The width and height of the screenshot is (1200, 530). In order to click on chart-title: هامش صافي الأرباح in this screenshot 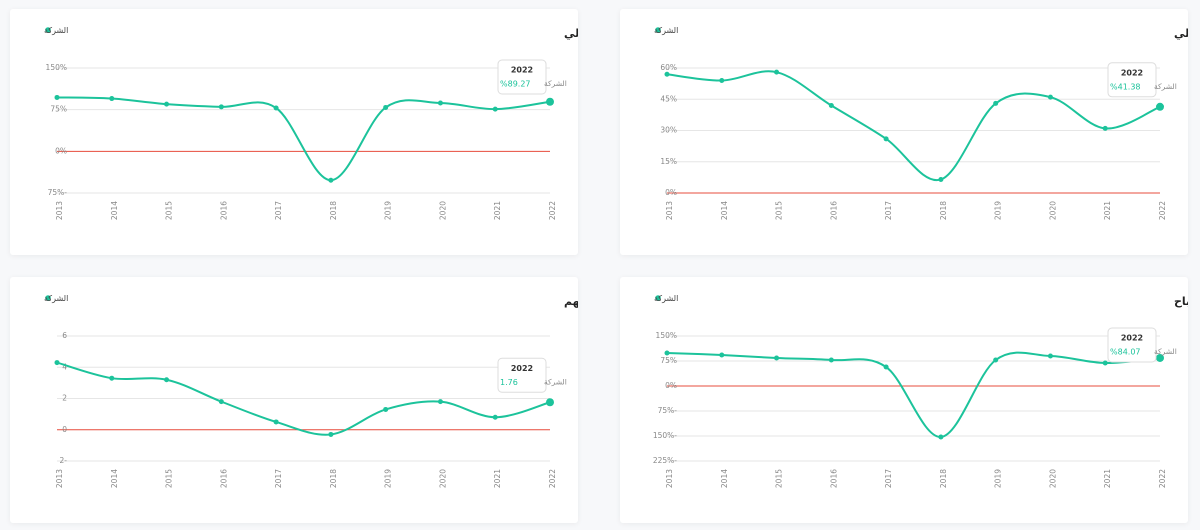, I will do `click(1181, 301)`.